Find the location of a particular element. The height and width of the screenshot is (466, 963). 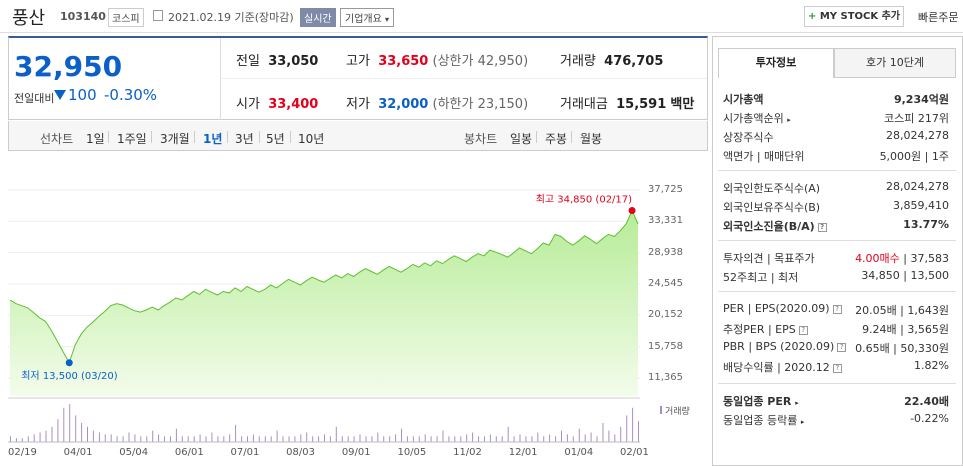

tab-5y: 5년 is located at coordinates (275, 139).